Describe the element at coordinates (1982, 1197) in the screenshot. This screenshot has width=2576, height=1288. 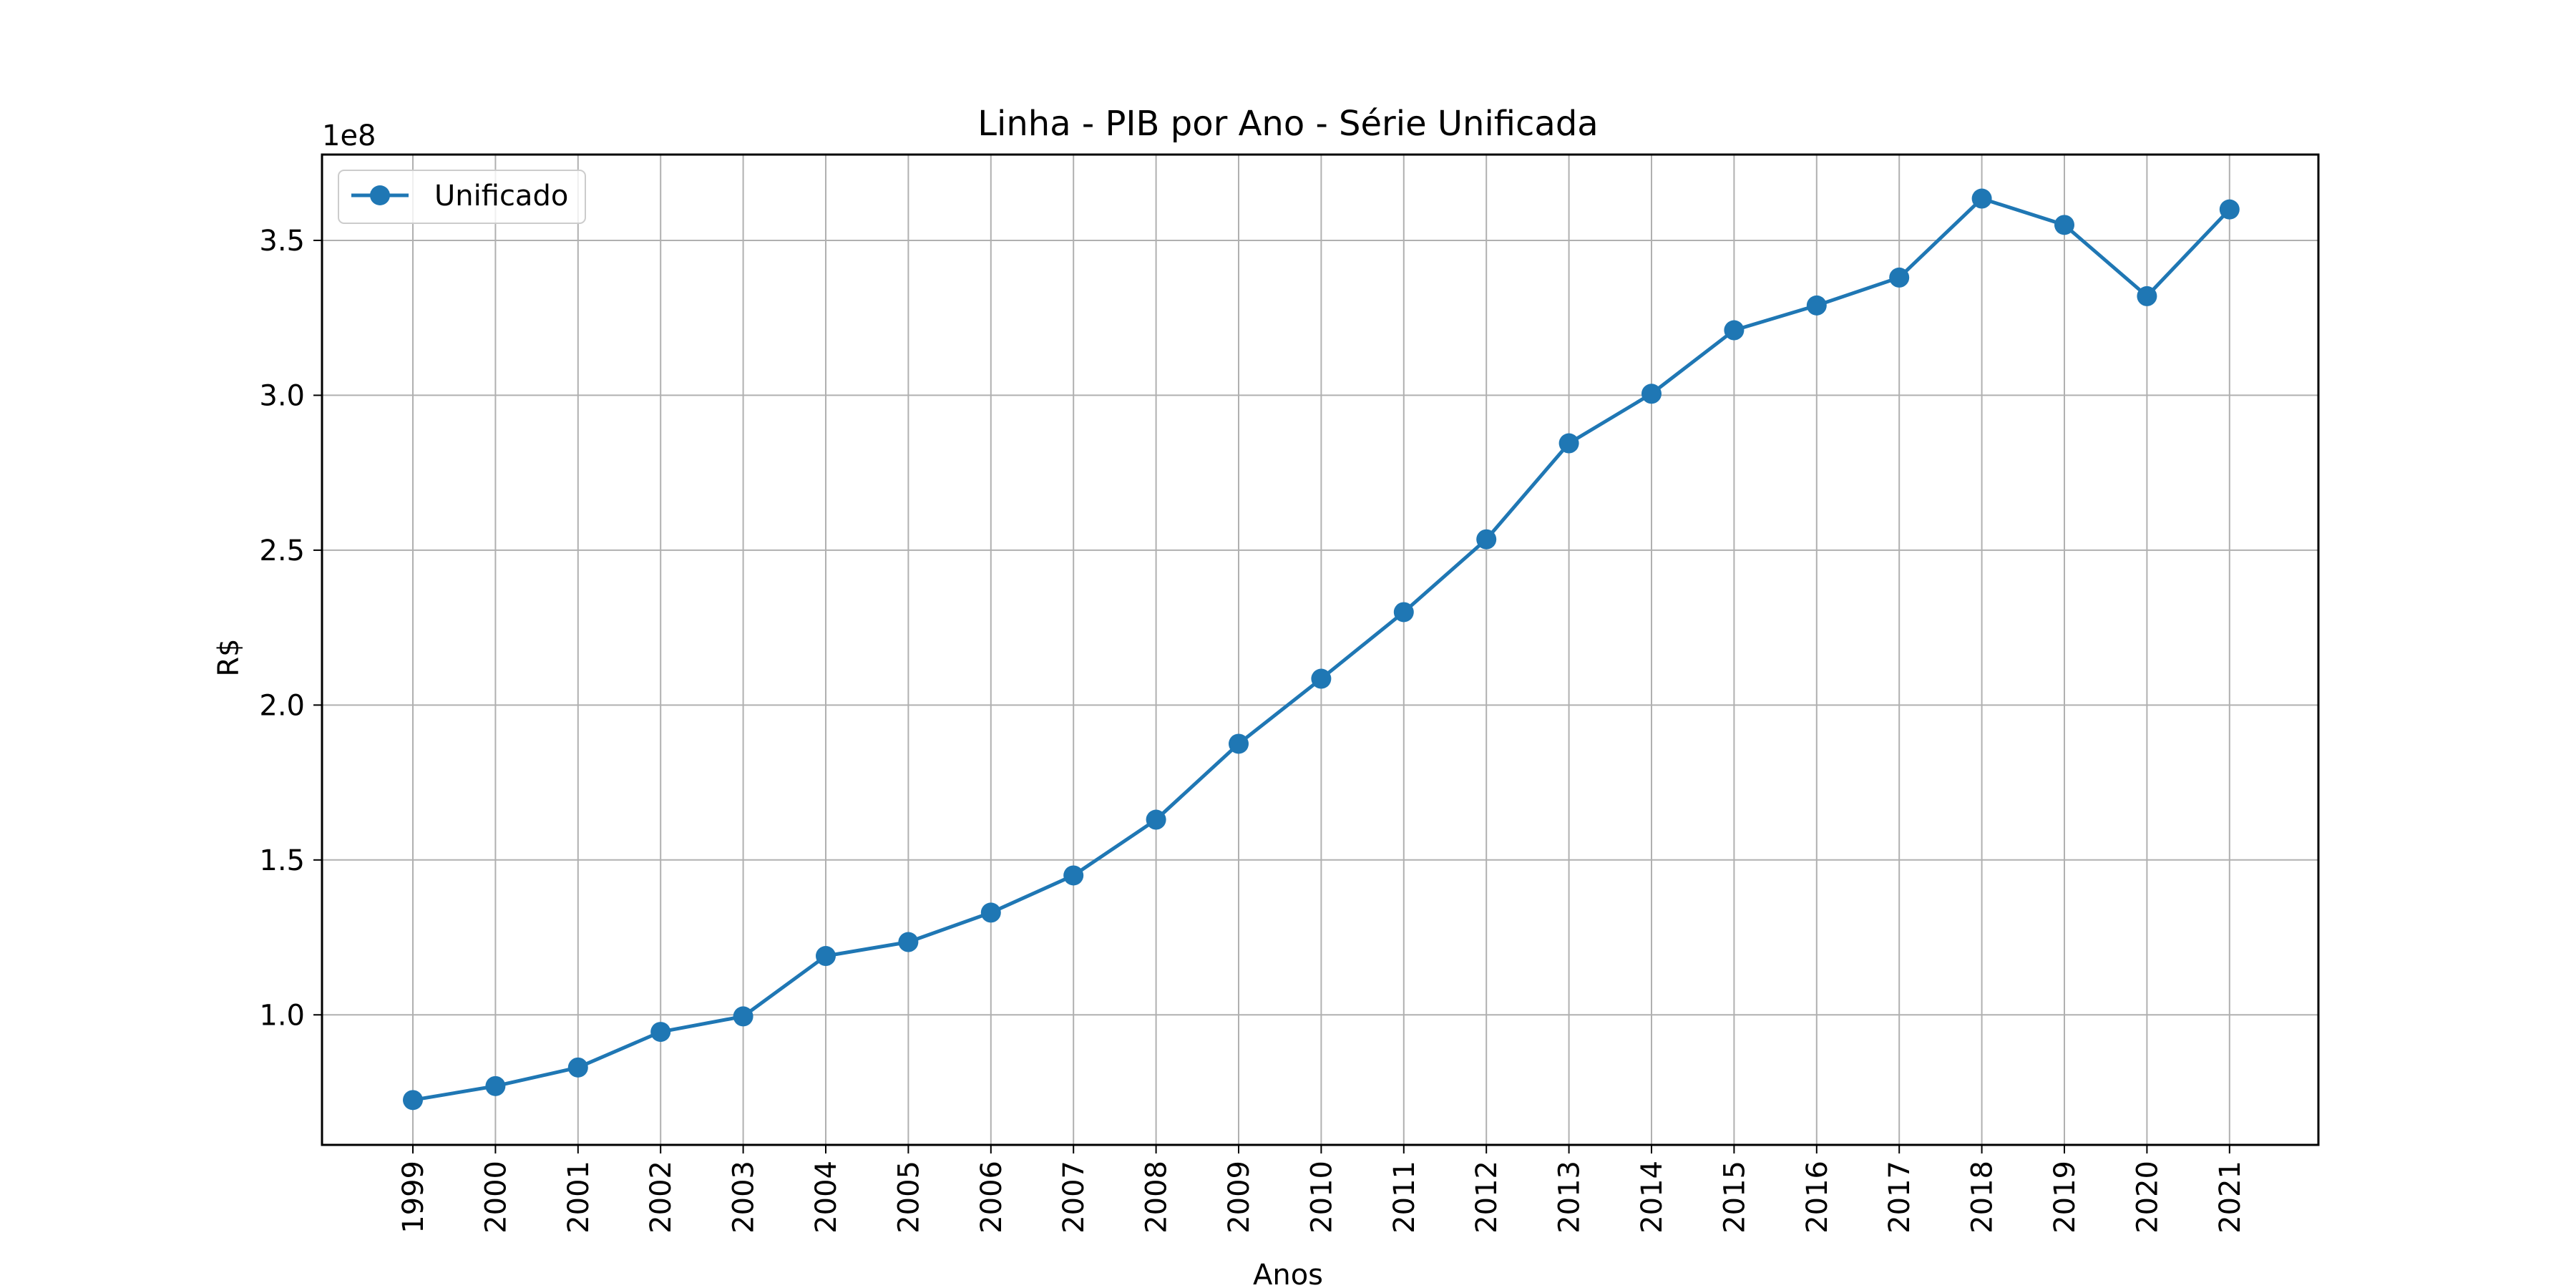
I see `x-tick-label: 2018` at that location.